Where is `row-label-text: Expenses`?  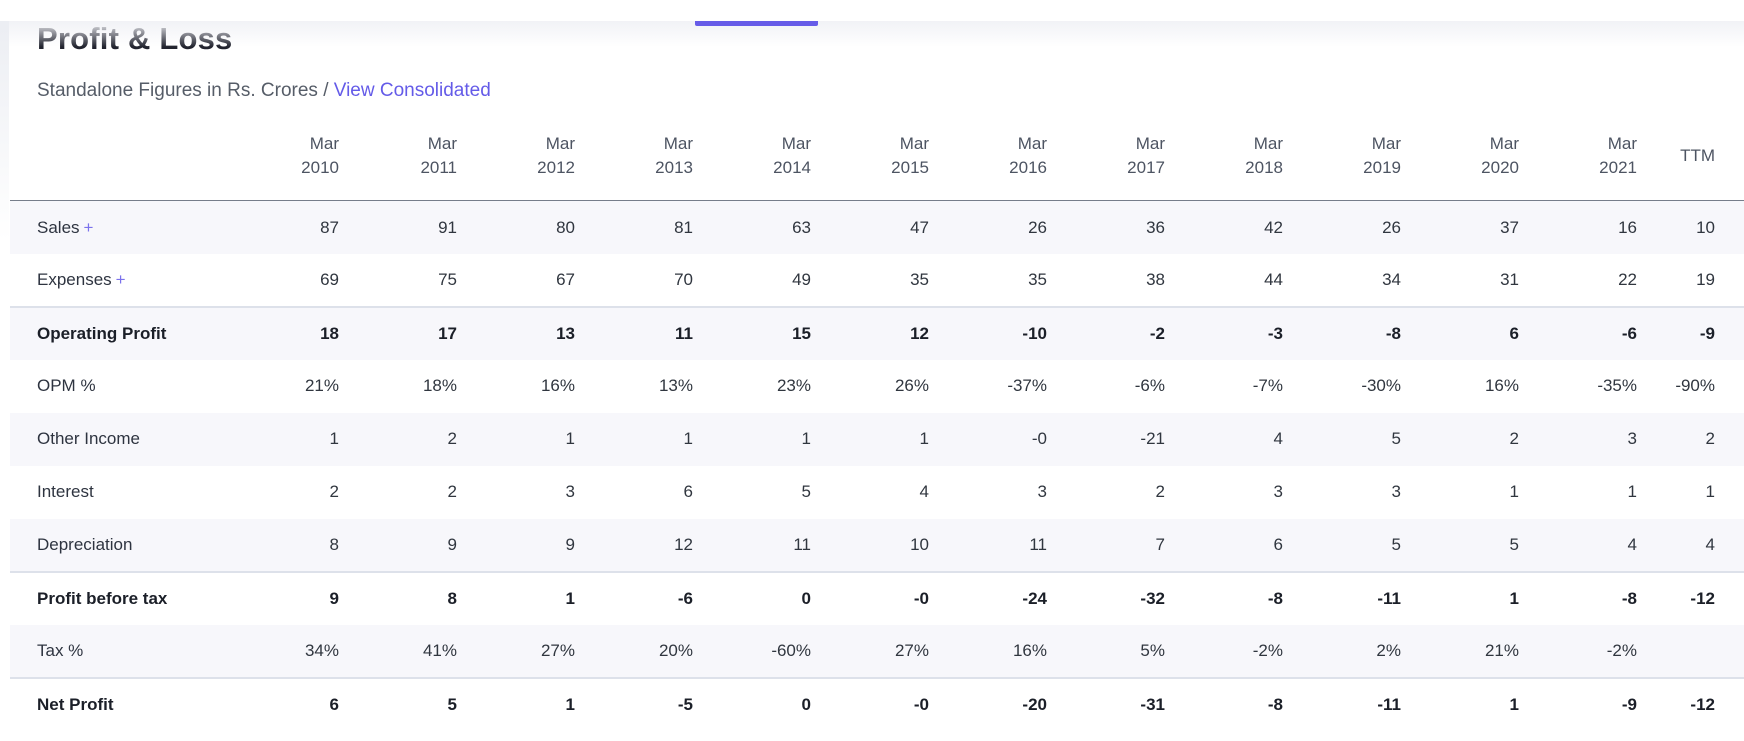
row-label-text: Expenses is located at coordinates (74, 279).